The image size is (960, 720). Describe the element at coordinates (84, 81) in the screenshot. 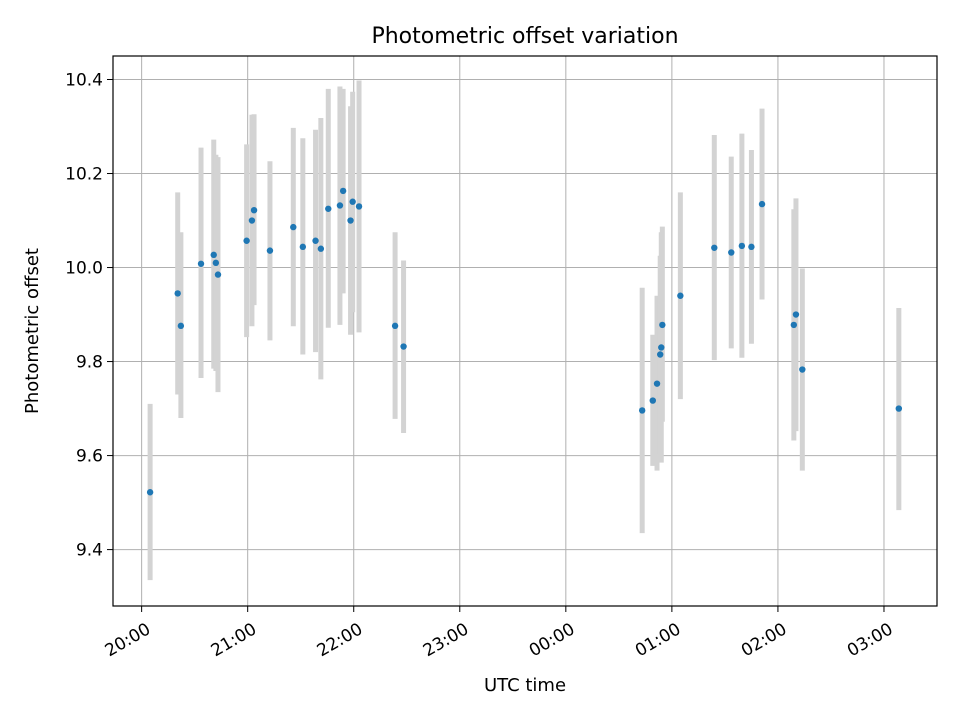

I see `y-tick-label: 10.4` at that location.